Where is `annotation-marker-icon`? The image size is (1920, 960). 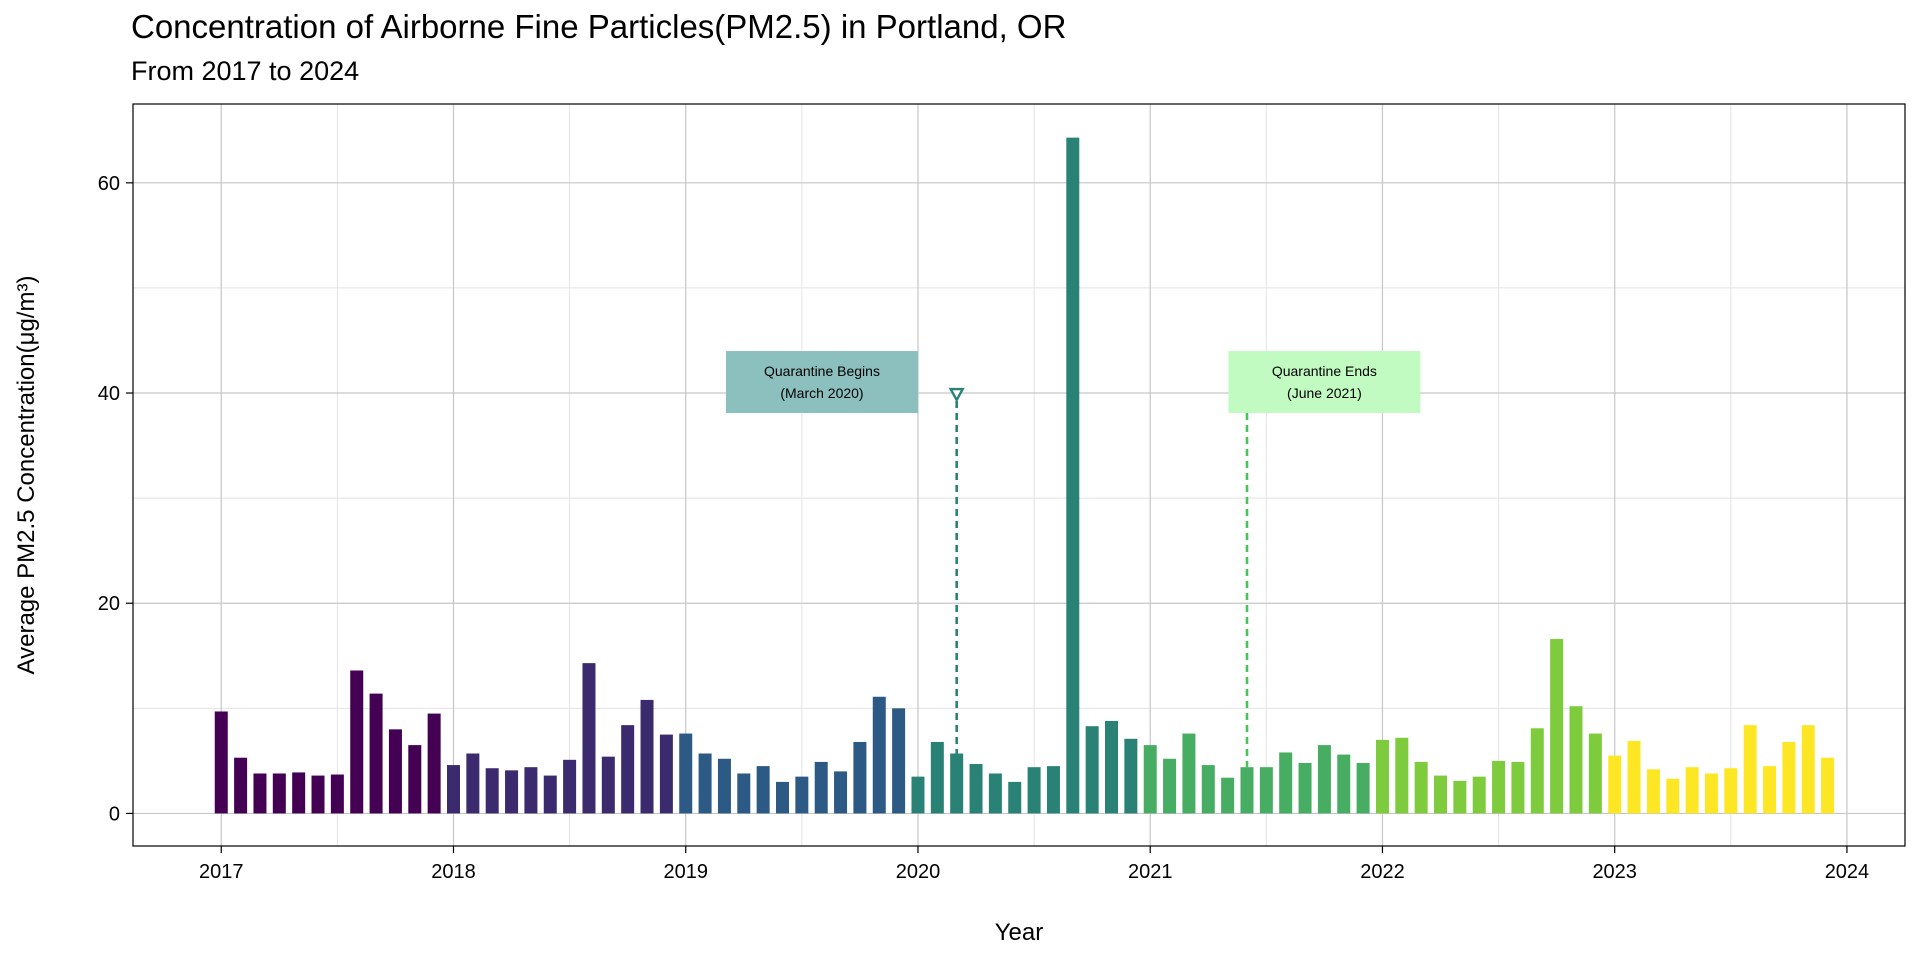
annotation-marker-icon is located at coordinates (956, 395).